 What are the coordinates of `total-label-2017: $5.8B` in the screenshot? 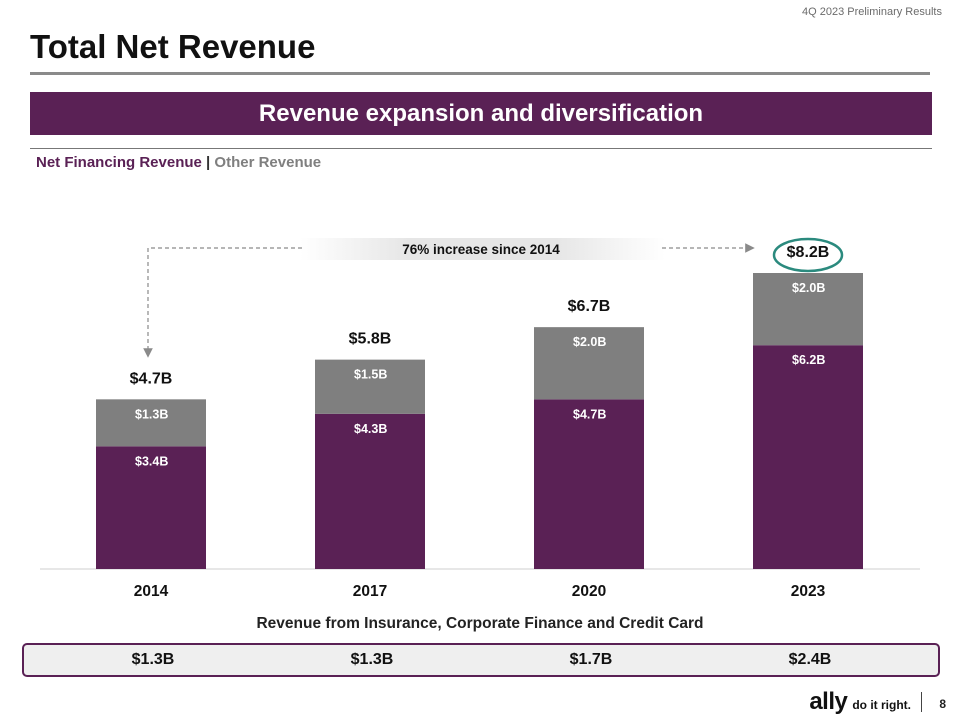 It's located at (370, 339).